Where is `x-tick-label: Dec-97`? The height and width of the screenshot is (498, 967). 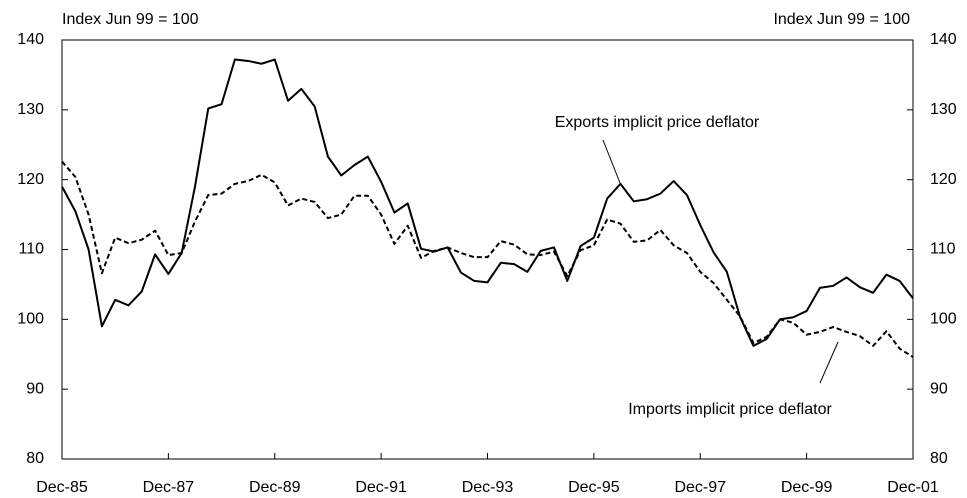
x-tick-label: Dec-97 is located at coordinates (700, 487).